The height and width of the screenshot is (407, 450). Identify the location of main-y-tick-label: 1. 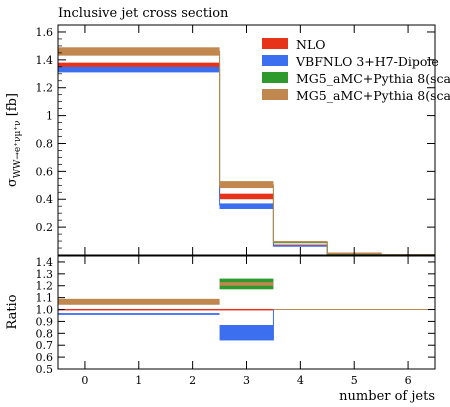
(49, 116).